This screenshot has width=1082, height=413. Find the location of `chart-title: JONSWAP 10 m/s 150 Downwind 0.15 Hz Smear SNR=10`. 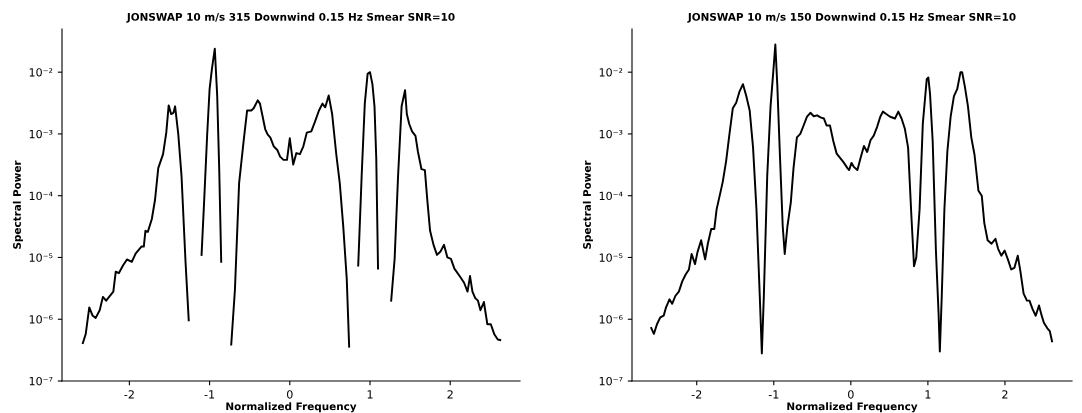

chart-title: JONSWAP 10 m/s 150 Downwind 0.15 Hz Smear SNR=10 is located at coordinates (851, 17).